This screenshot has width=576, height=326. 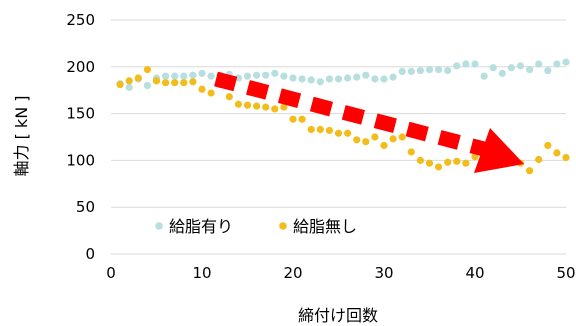 What do you see at coordinates (90, 254) in the screenshot?
I see `y-tick-label: 0` at bounding box center [90, 254].